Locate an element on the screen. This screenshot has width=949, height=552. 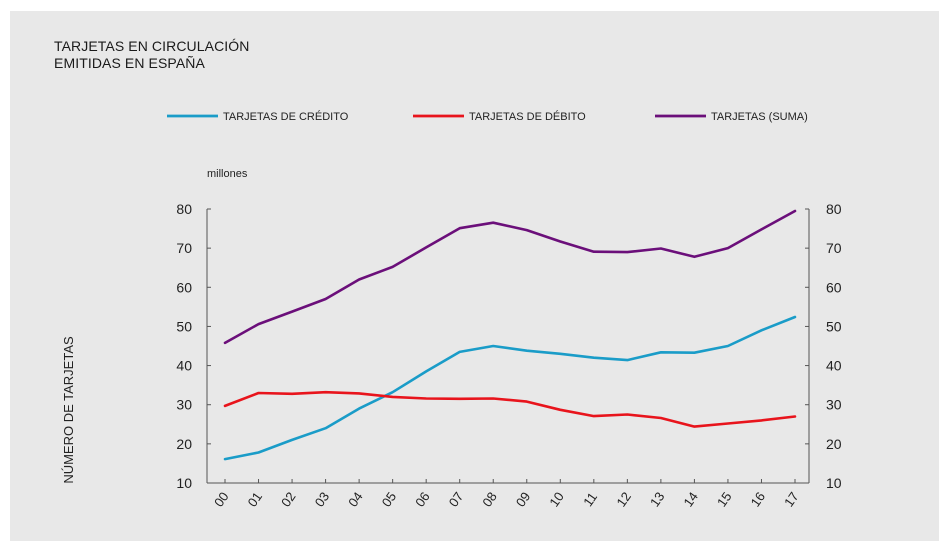
y-tick-label-left: 70 is located at coordinates (184, 248).